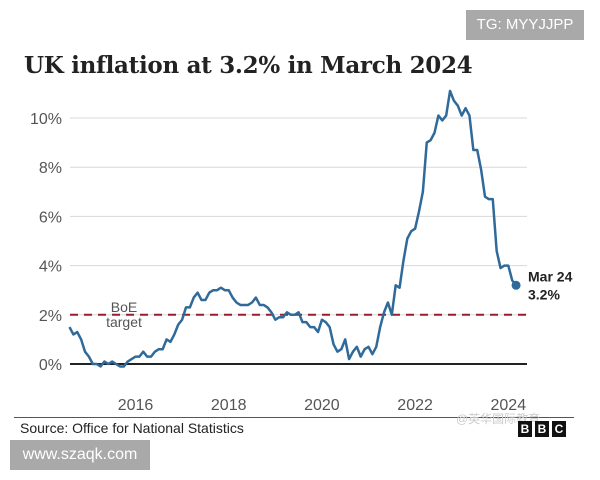  What do you see at coordinates (50, 217) in the screenshot?
I see `y-tick-label: 6%` at bounding box center [50, 217].